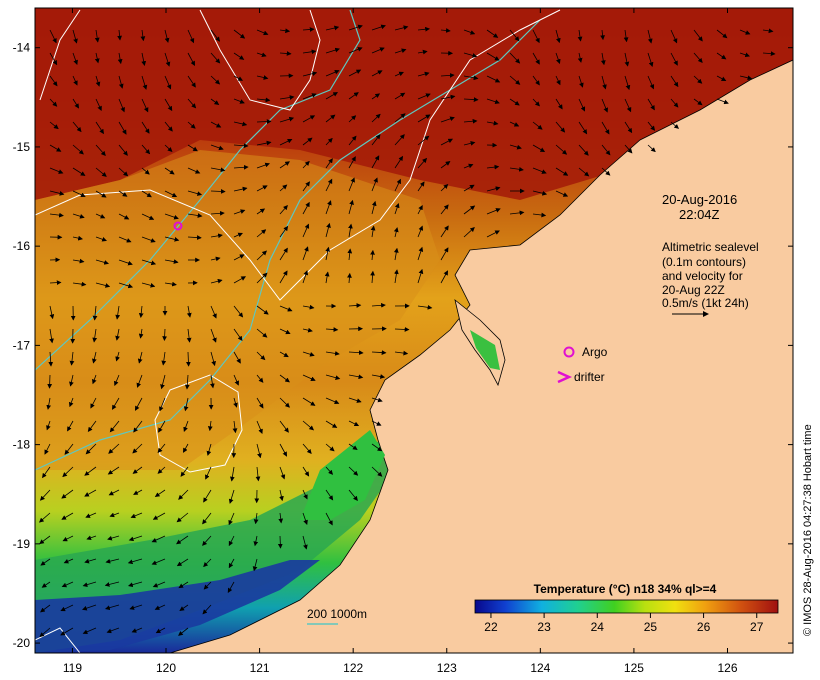 This screenshot has width=820, height=680. What do you see at coordinates (565, 377) in the screenshot?
I see `drifter-marker` at bounding box center [565, 377].